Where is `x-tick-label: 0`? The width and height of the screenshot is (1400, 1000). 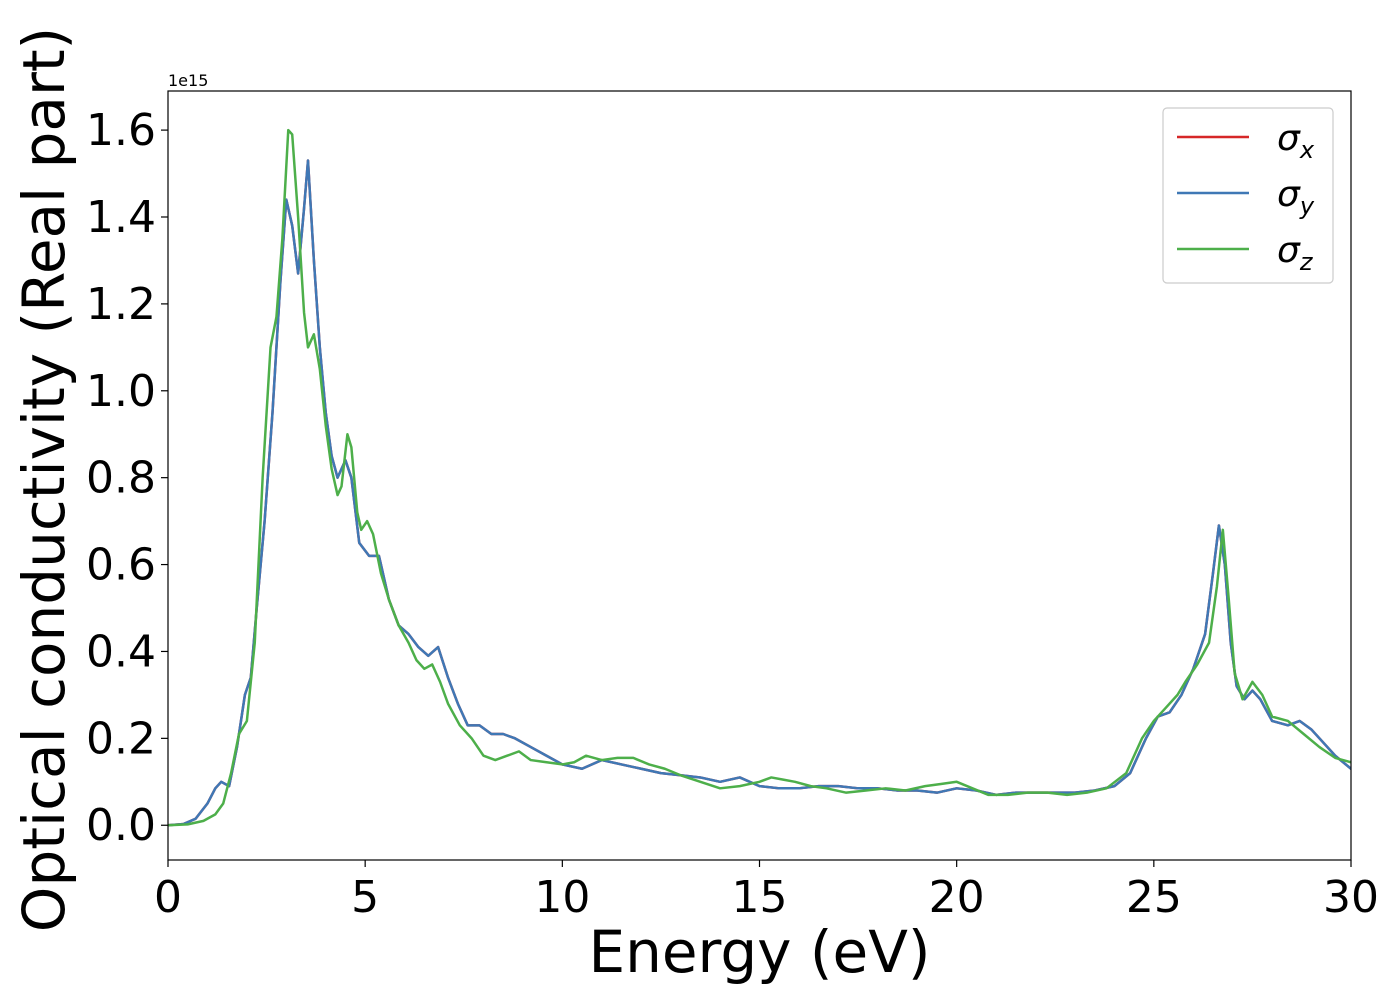
x-tick-label: 0 is located at coordinates (168, 897).